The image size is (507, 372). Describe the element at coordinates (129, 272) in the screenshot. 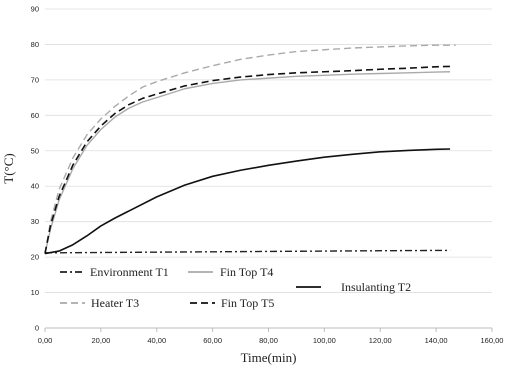

I see `legend-label: Environment T1` at that location.